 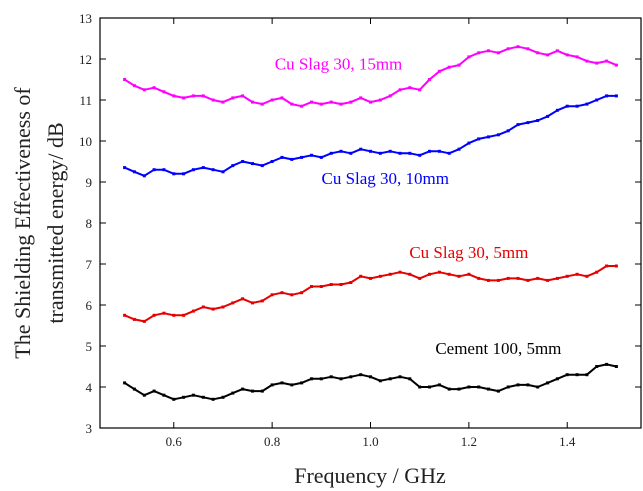 What do you see at coordinates (22, 223) in the screenshot?
I see `y-axis-title-line-1: The Shielding Effectiveness of` at bounding box center [22, 223].